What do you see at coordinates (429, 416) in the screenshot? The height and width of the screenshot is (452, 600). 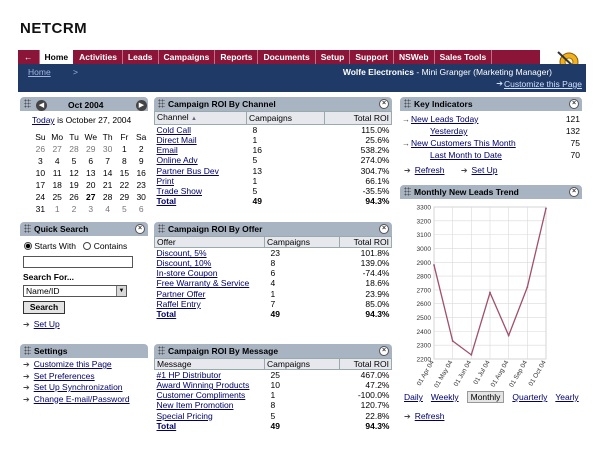 I see `trend-refresh-link: Refresh` at bounding box center [429, 416].